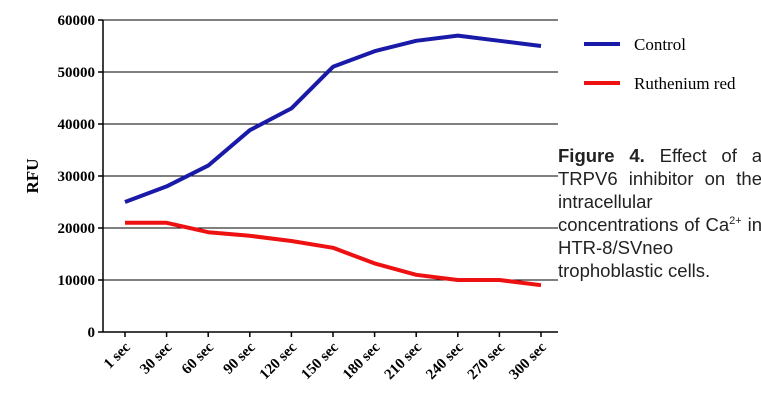 This screenshot has width=761, height=401. I want to click on x-tick-label: 300 sec, so click(528, 361).